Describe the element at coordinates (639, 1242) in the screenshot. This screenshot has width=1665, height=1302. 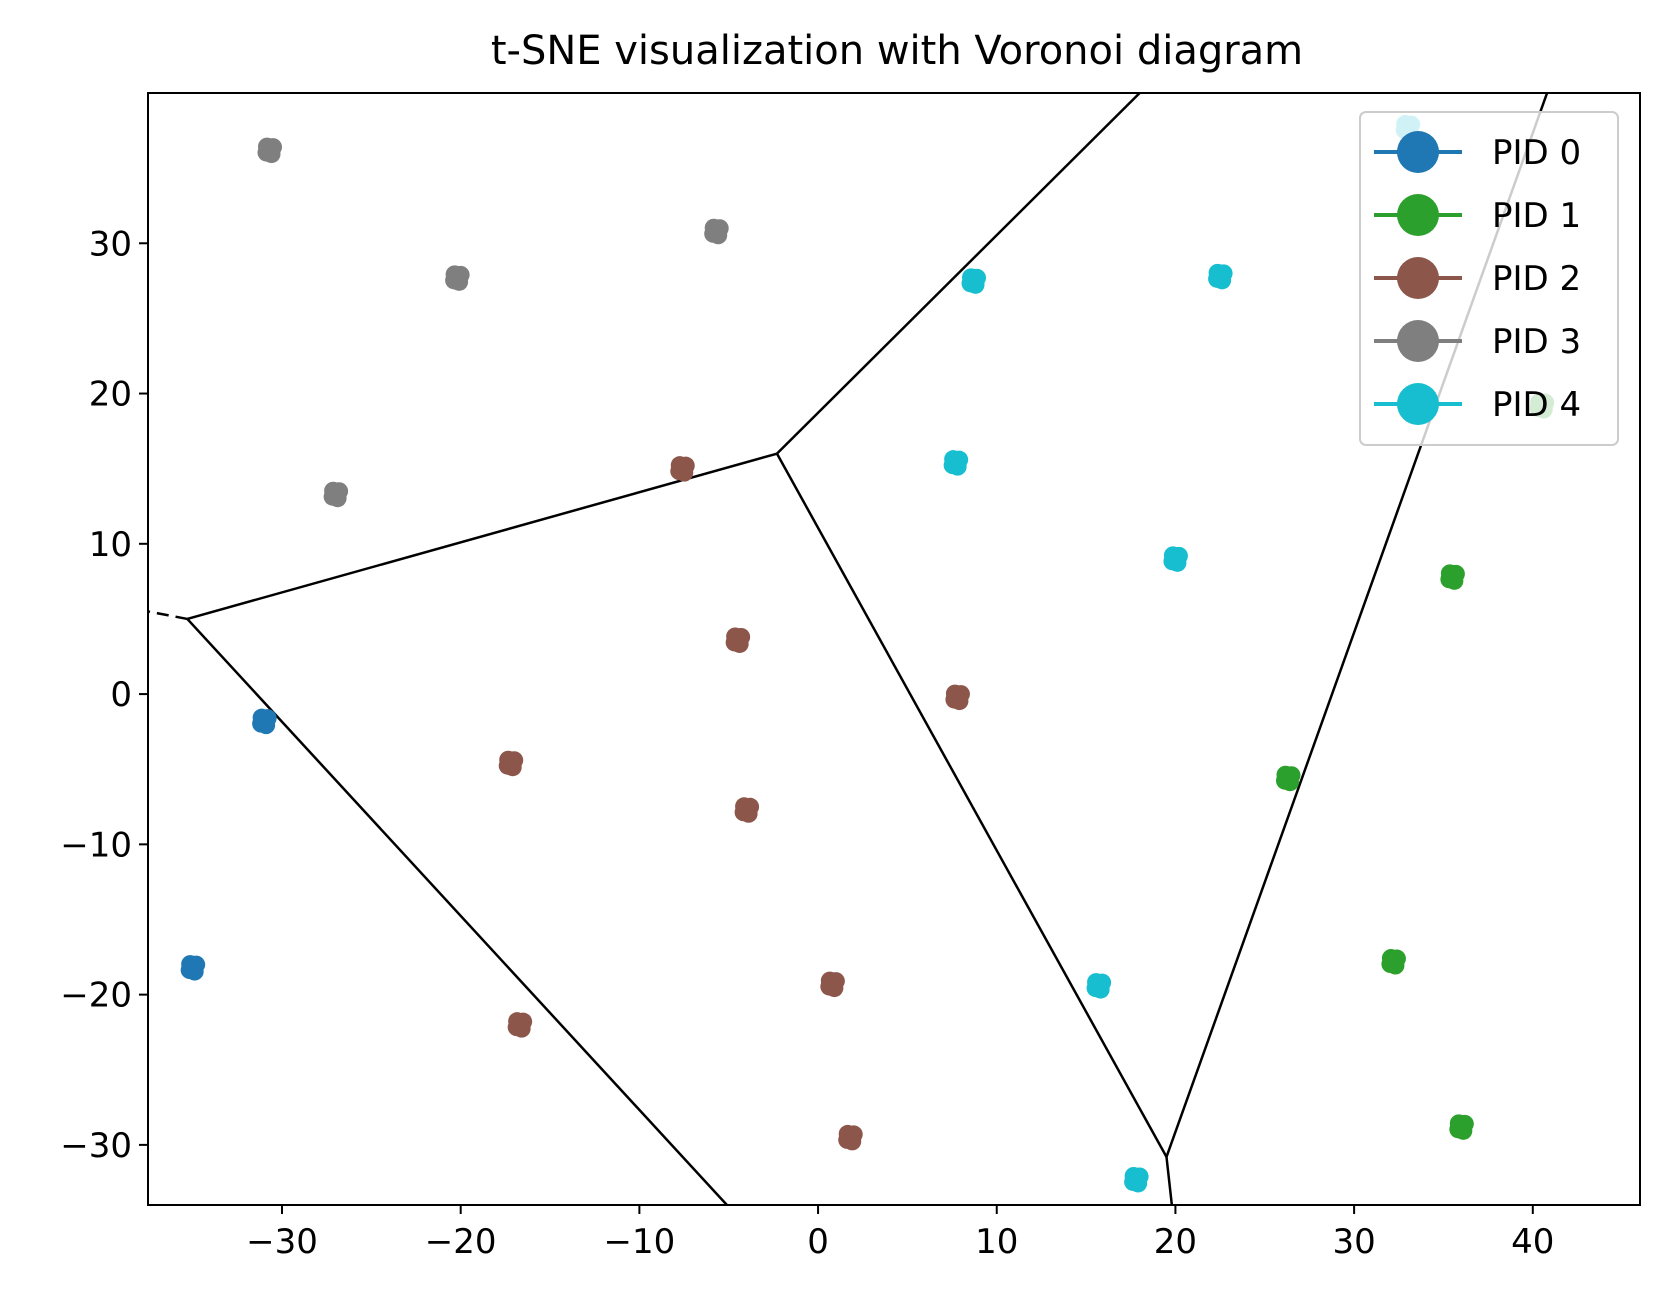
I see `x-tick-label: −10` at that location.